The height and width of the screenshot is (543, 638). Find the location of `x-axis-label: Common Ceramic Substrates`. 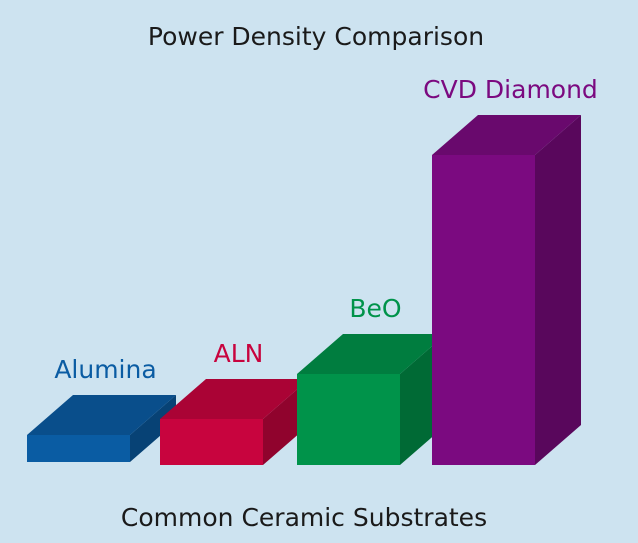

x-axis-label: Common Ceramic Substrates is located at coordinates (304, 517).